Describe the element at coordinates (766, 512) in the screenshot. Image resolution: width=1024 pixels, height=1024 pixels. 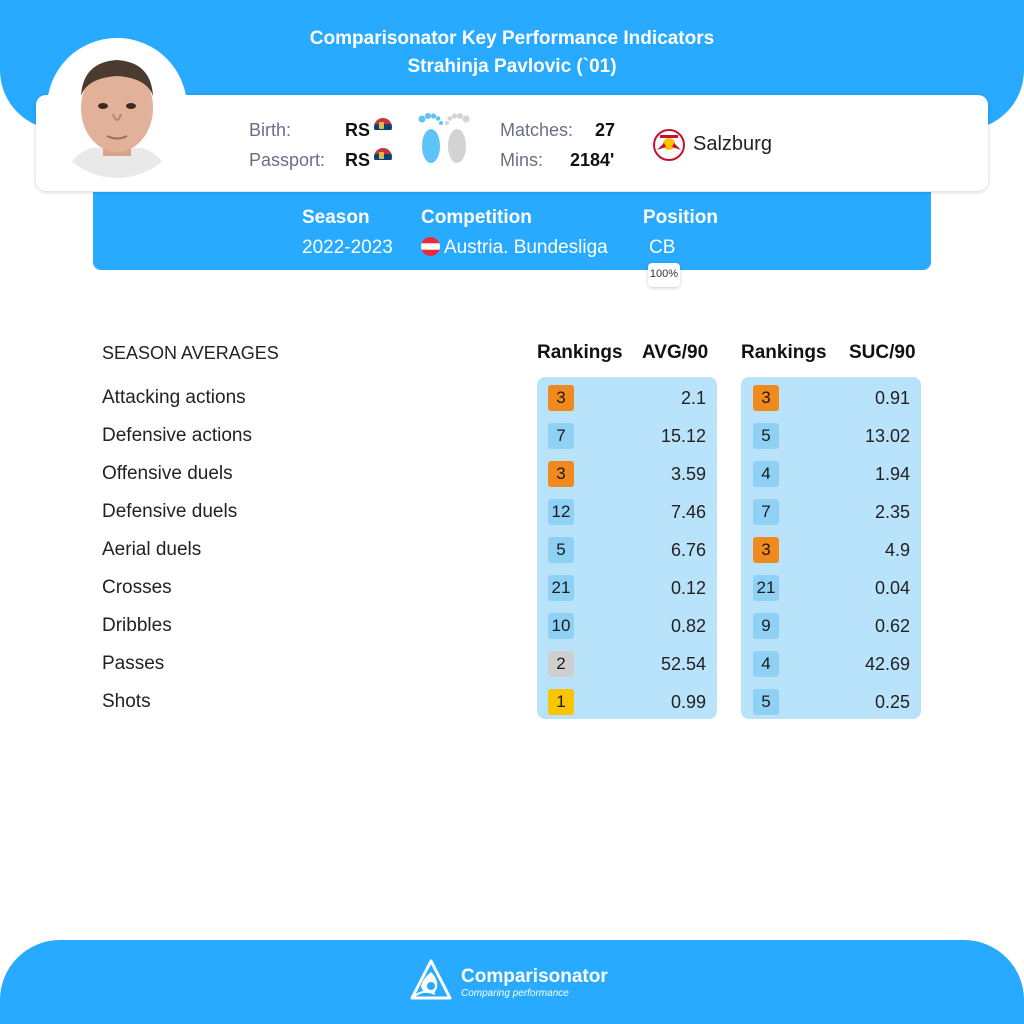
I see `rank-suc-badge: 7` at that location.